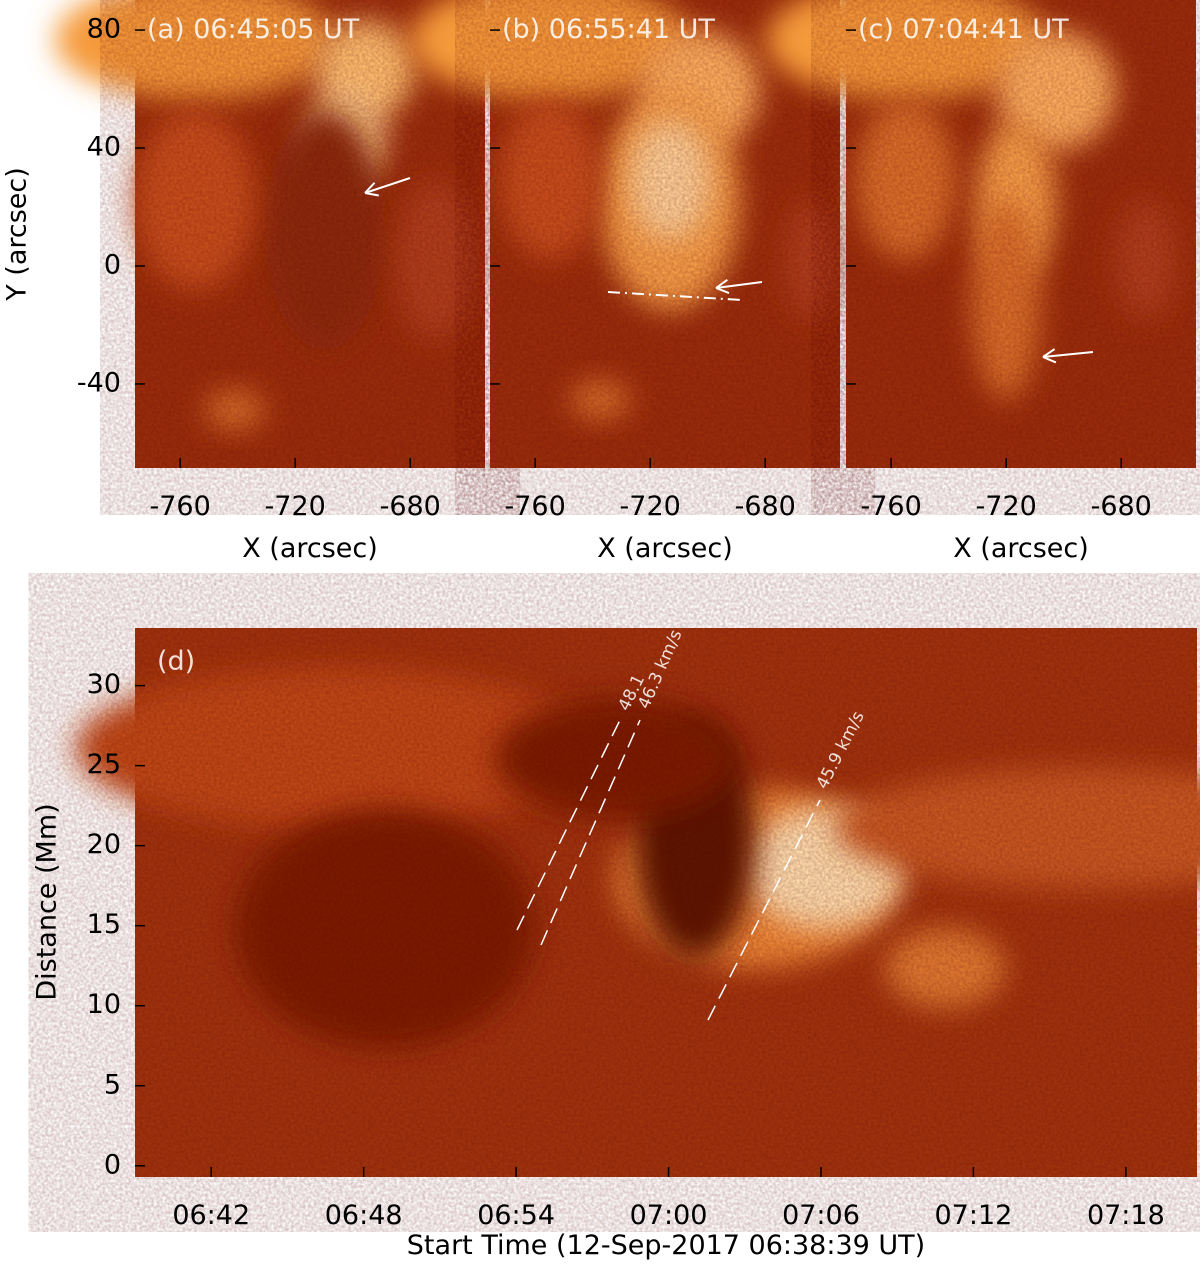 Image resolution: width=1200 pixels, height=1279 pixels. What do you see at coordinates (176, 661) in the screenshot?
I see `panel-label: (d)` at bounding box center [176, 661].